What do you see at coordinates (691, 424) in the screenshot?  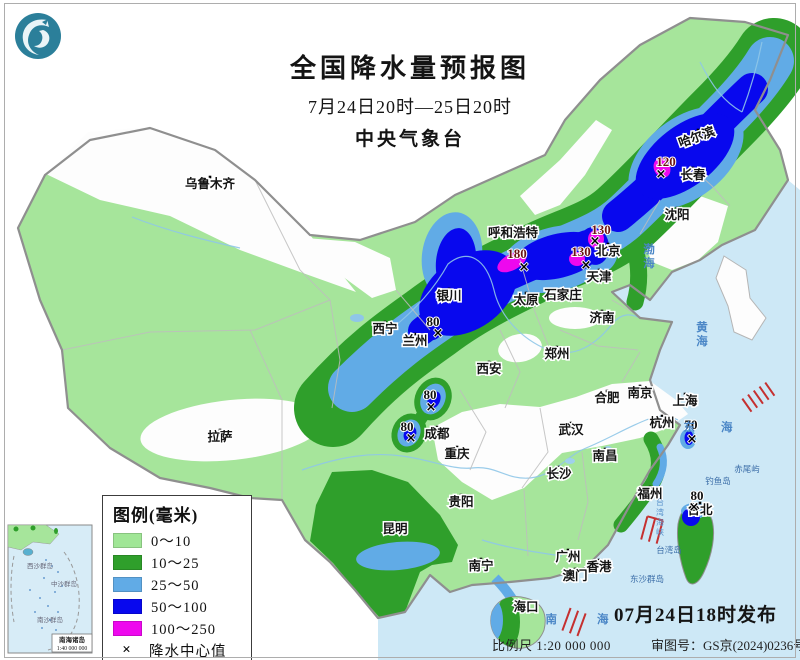 I see `precip-center-value: 70` at bounding box center [691, 424].